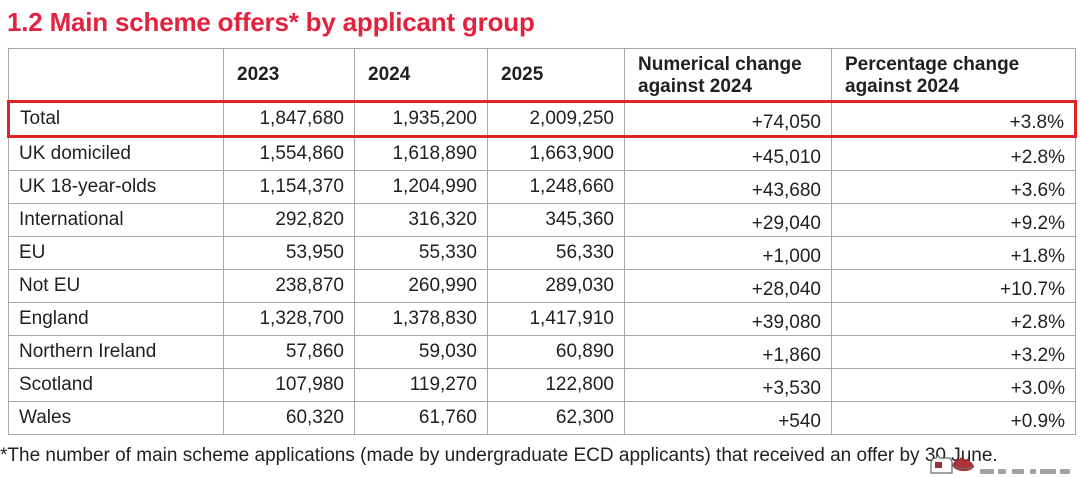 This screenshot has width=1080, height=477. What do you see at coordinates (728, 75) in the screenshot?
I see `header-numerical-change: Numerical change against 2024` at bounding box center [728, 75].